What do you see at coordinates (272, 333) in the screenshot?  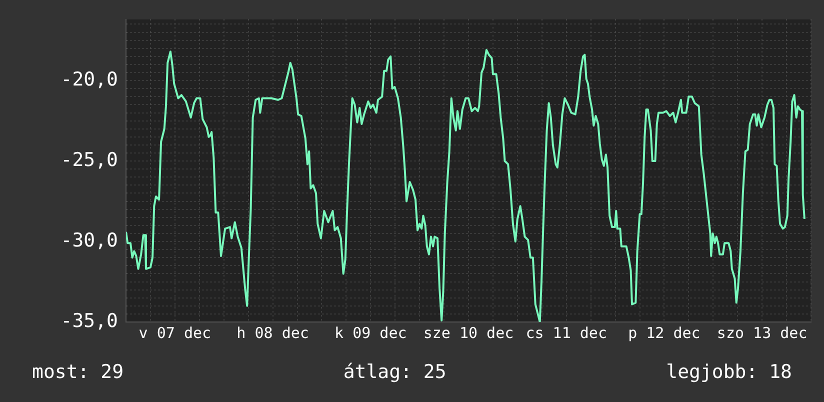 I see `x-tick-label: h 08 dec` at bounding box center [272, 333].